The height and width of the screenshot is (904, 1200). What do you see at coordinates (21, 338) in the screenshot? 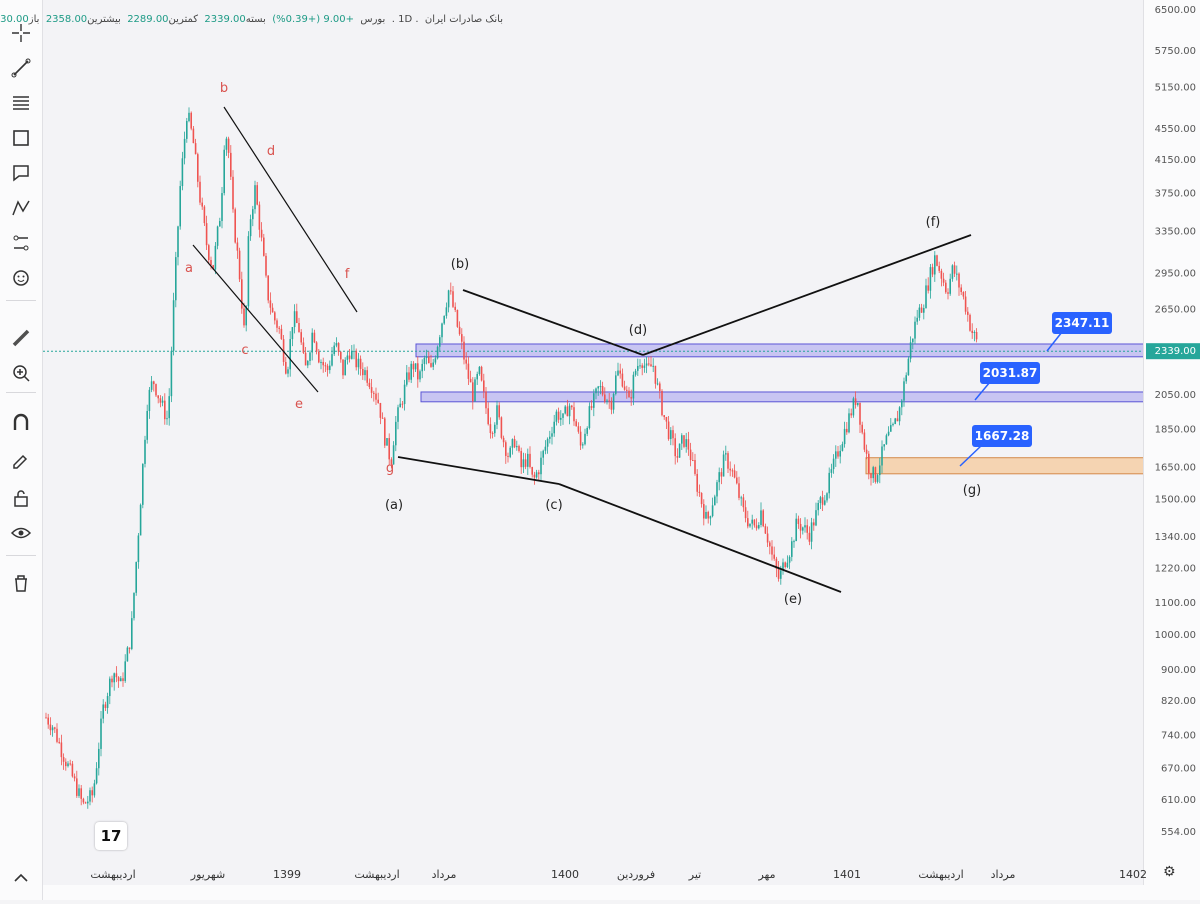
I see `ruler-icon` at bounding box center [21, 338].